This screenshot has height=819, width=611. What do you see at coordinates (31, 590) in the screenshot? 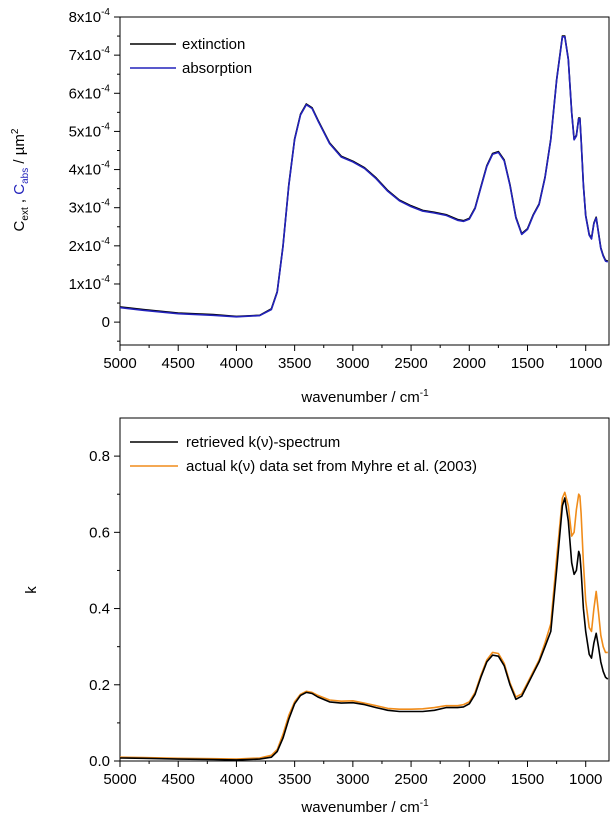
I see `bottom-y-axis-title: k` at bounding box center [31, 590].